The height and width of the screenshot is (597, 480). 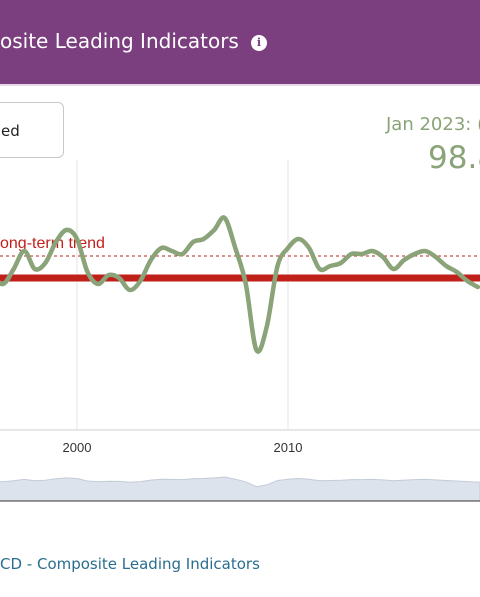 I want to click on x-tick-label: 2000, so click(x=77, y=447).